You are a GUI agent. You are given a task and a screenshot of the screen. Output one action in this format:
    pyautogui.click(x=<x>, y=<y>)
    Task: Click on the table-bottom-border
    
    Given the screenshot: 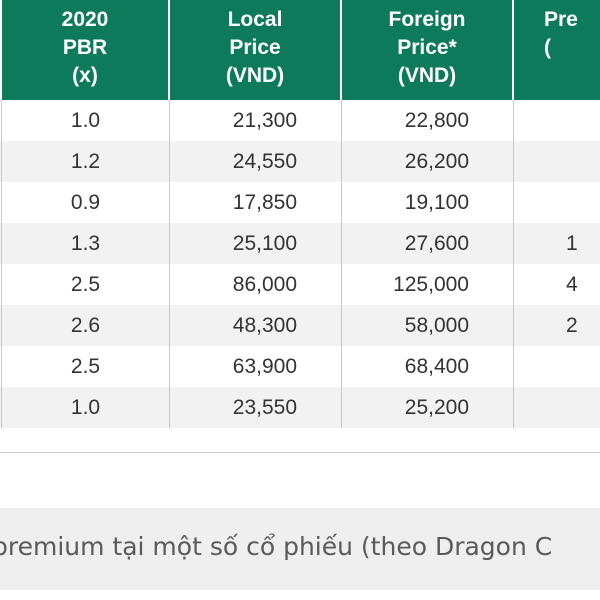 What is the action you would take?
    pyautogui.click(x=300, y=452)
    